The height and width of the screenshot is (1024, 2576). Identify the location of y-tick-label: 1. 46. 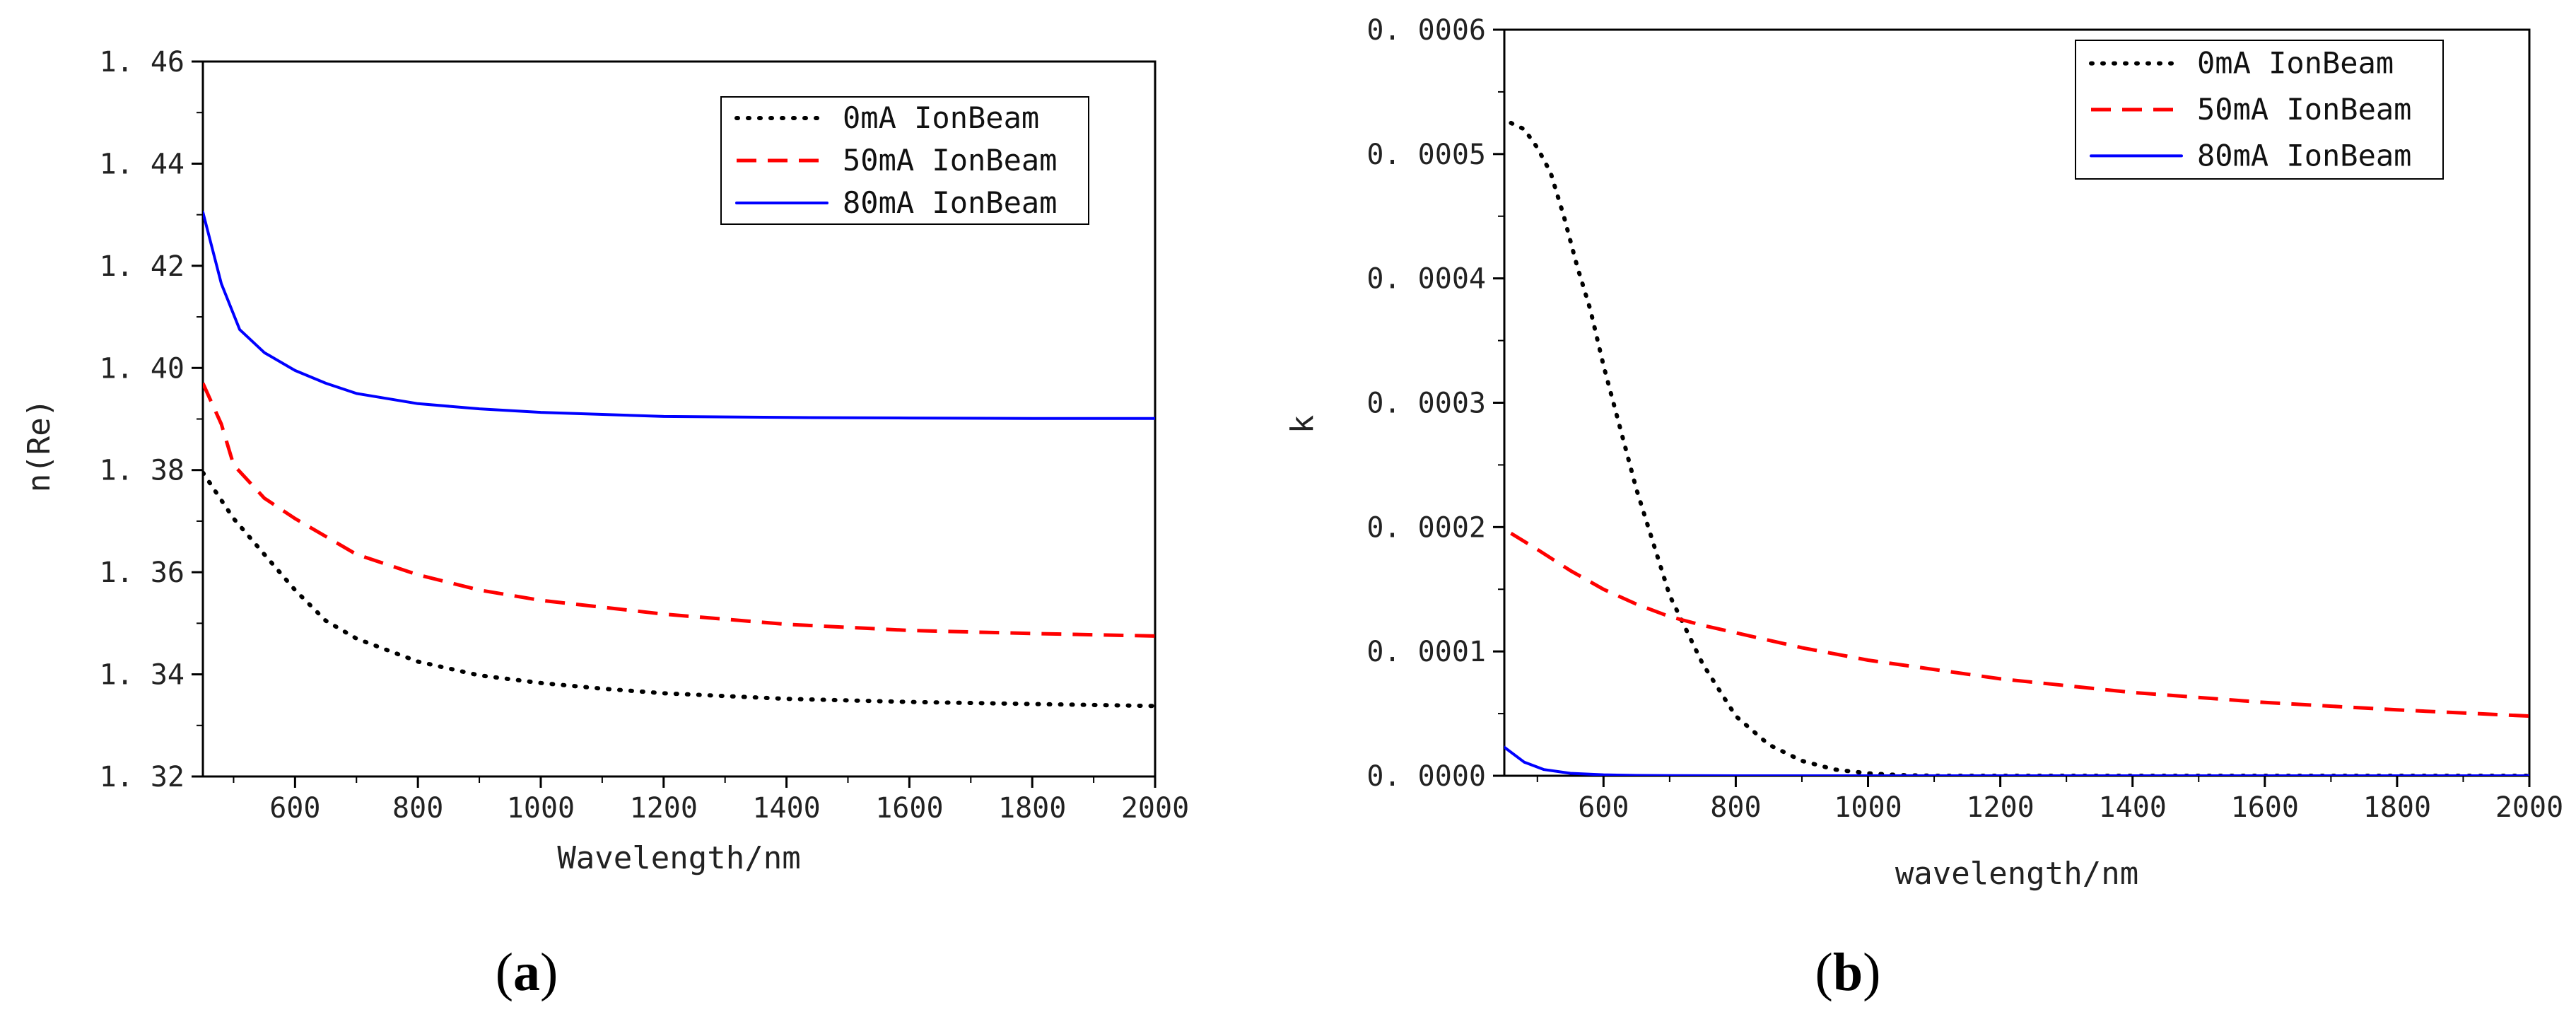
(143, 62).